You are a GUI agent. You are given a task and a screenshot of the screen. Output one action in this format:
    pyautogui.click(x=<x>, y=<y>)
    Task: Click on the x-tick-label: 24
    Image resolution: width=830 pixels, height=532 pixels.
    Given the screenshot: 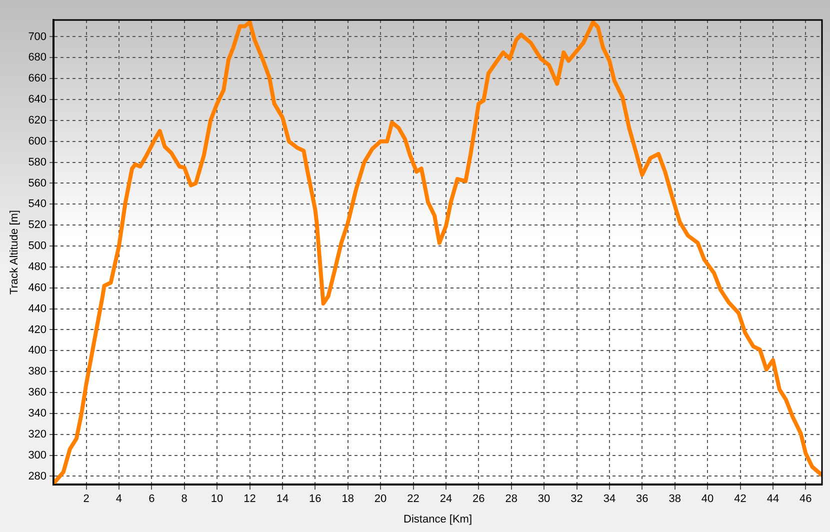 What is the action you would take?
    pyautogui.click(x=446, y=499)
    